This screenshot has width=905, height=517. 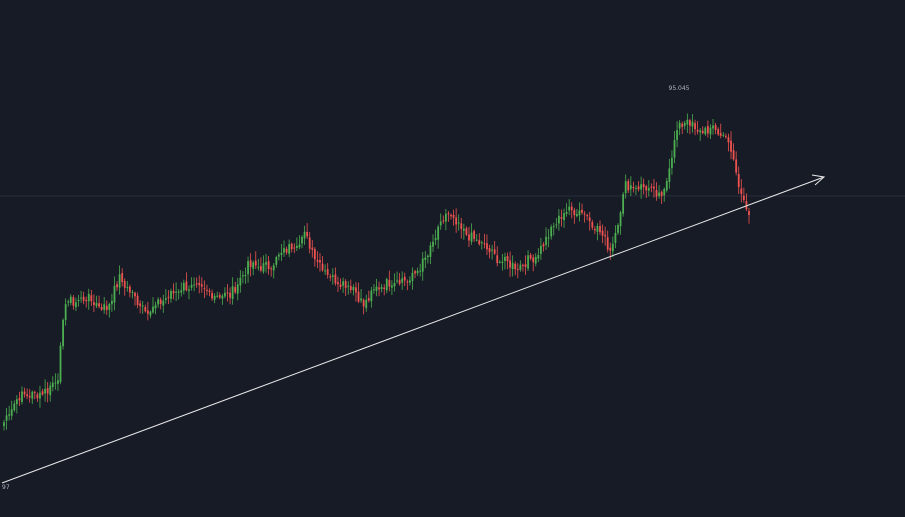 What do you see at coordinates (818, 180) in the screenshot?
I see `trendline-arrowhead` at bounding box center [818, 180].